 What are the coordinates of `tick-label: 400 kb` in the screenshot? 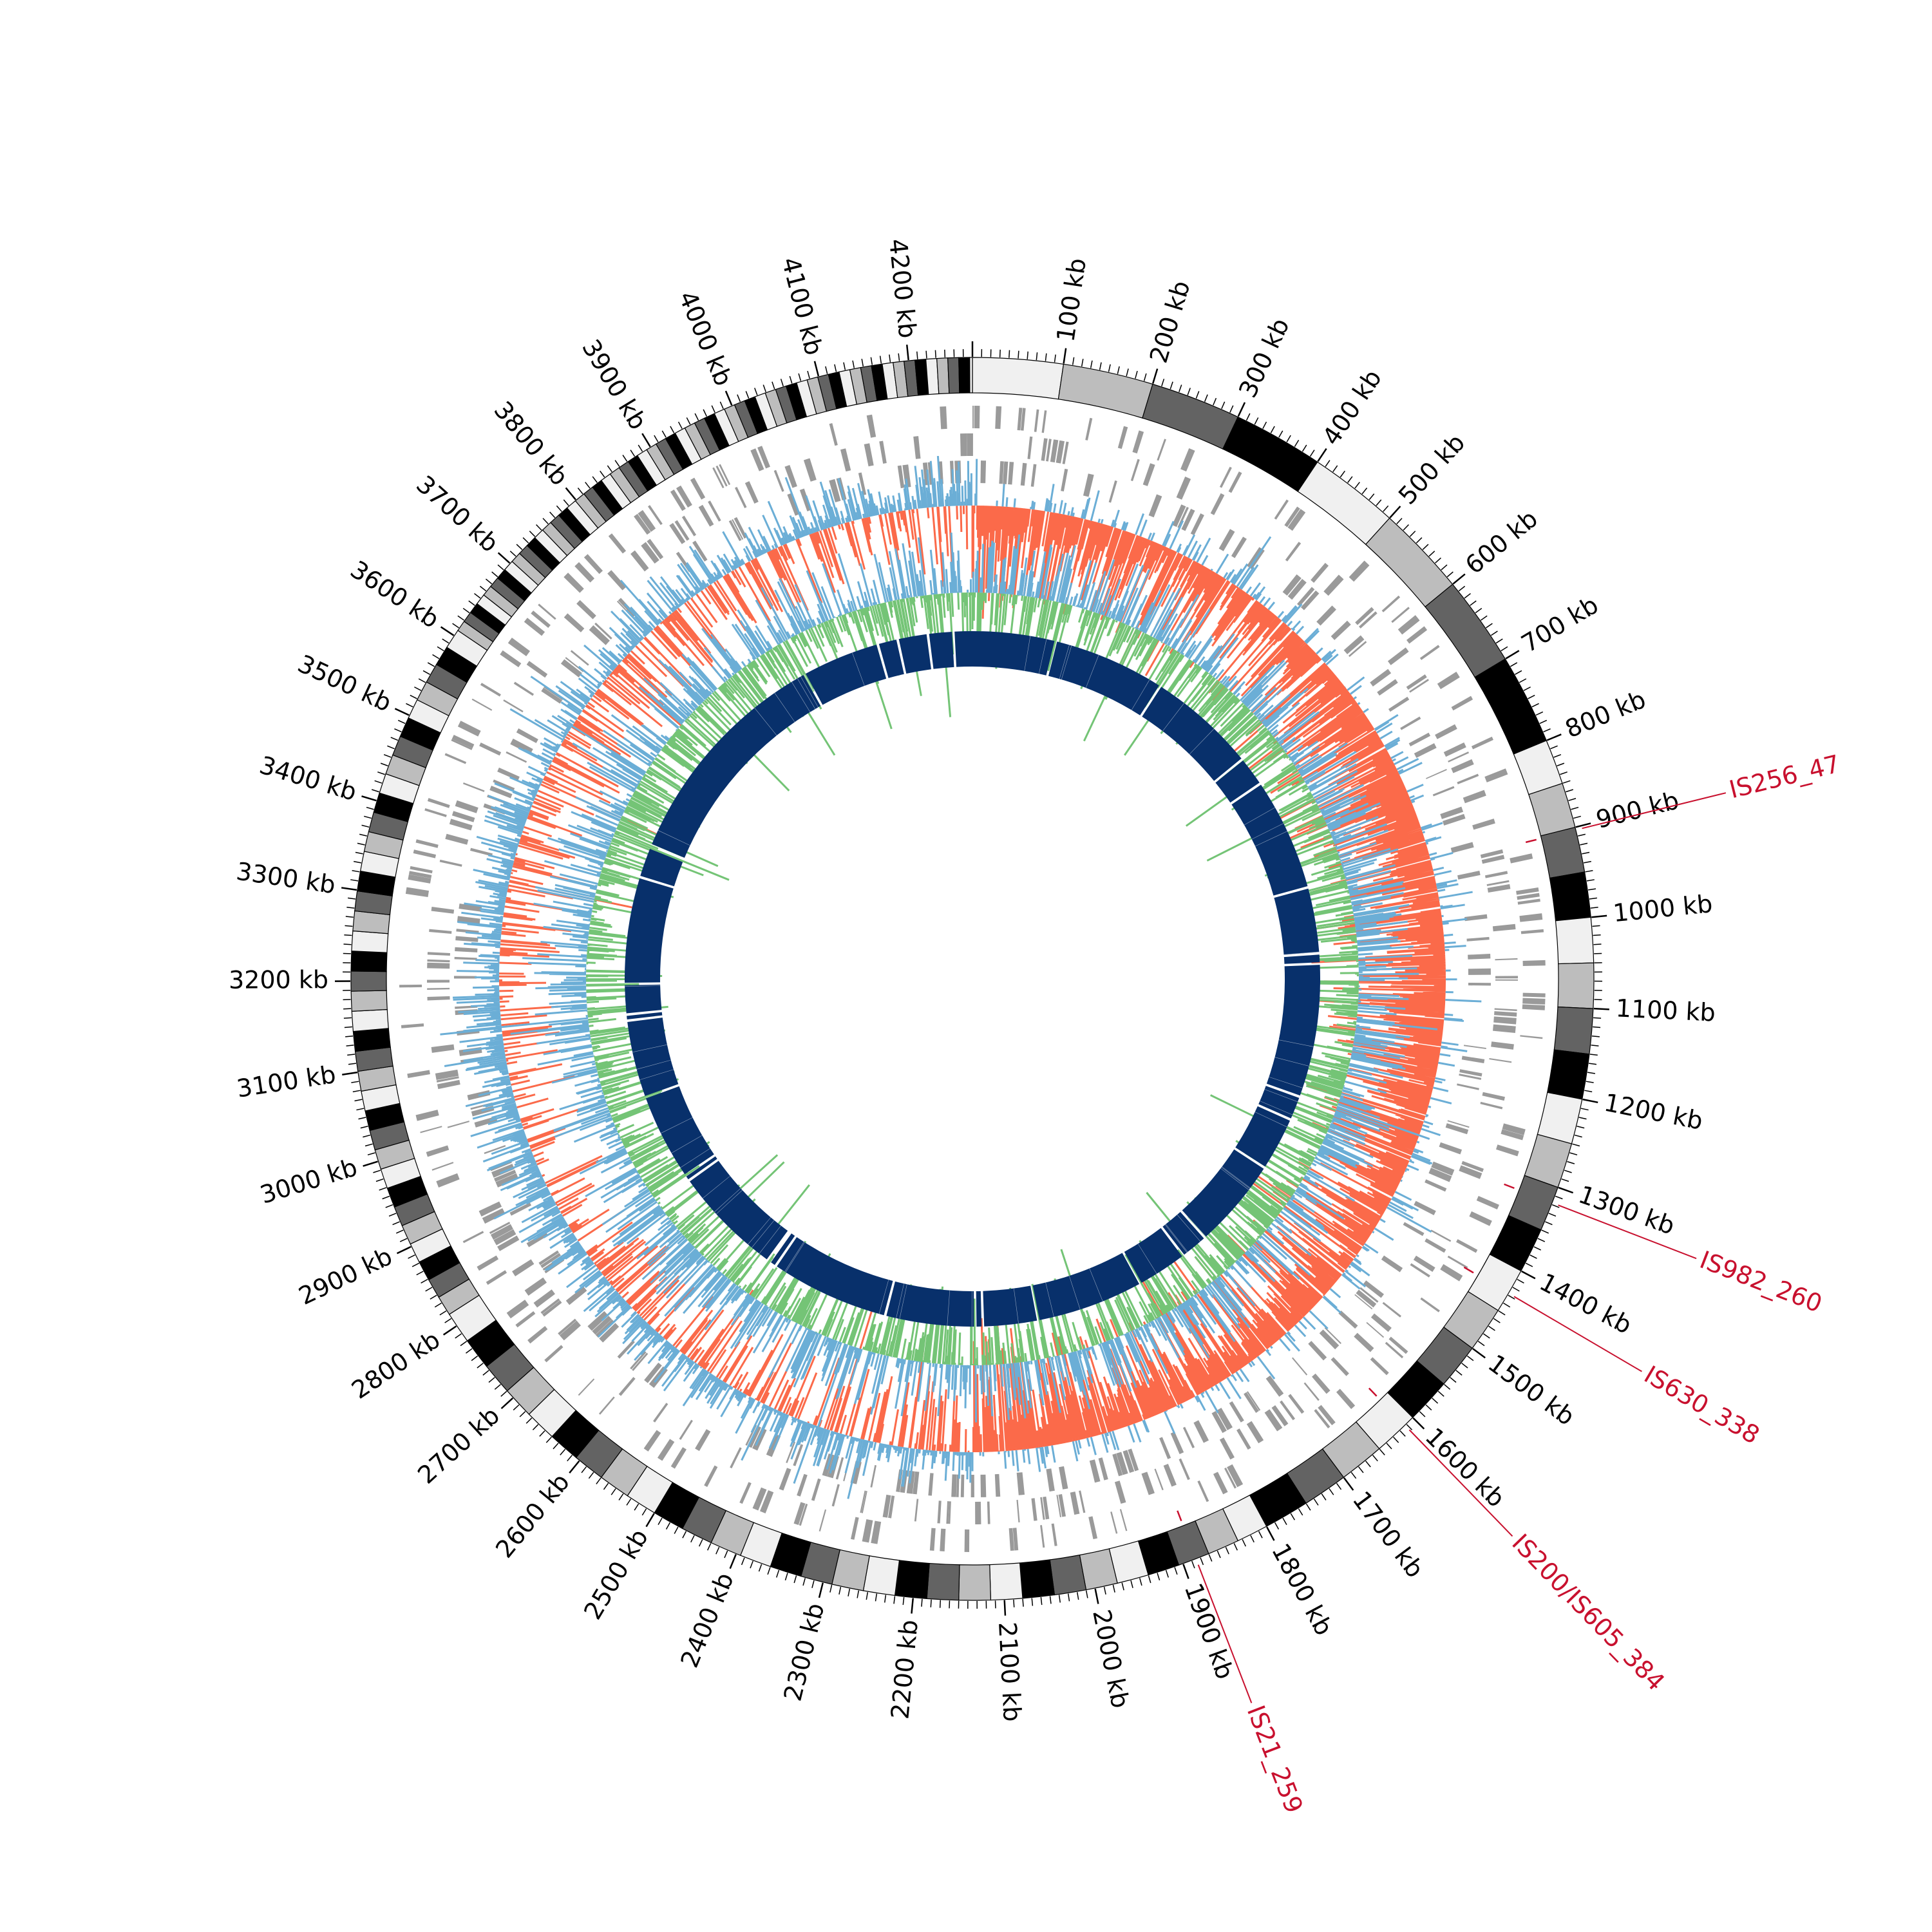 It's located at (1352, 407).